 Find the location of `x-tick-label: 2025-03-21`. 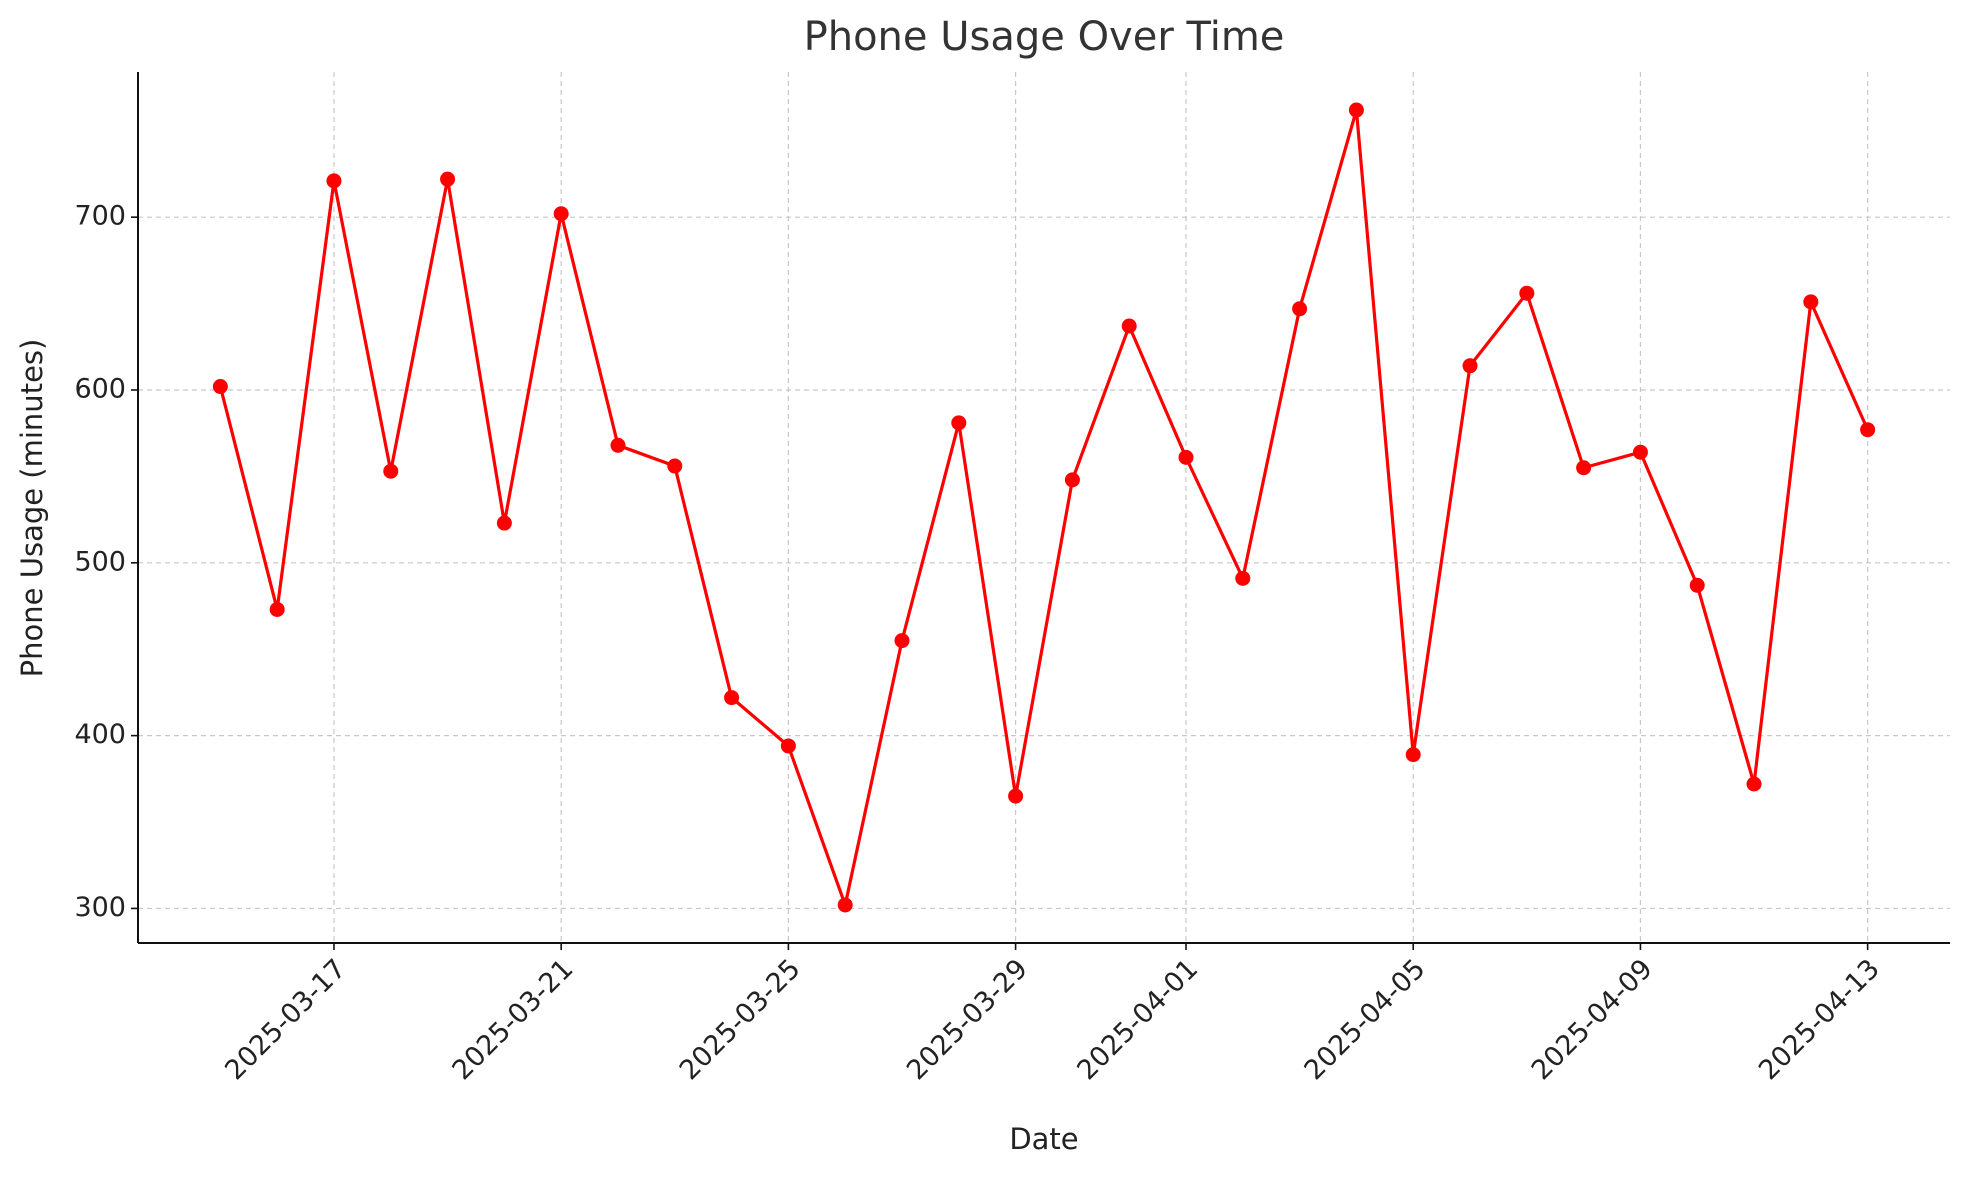

x-tick-label: 2025-03-21 is located at coordinates (513, 1019).